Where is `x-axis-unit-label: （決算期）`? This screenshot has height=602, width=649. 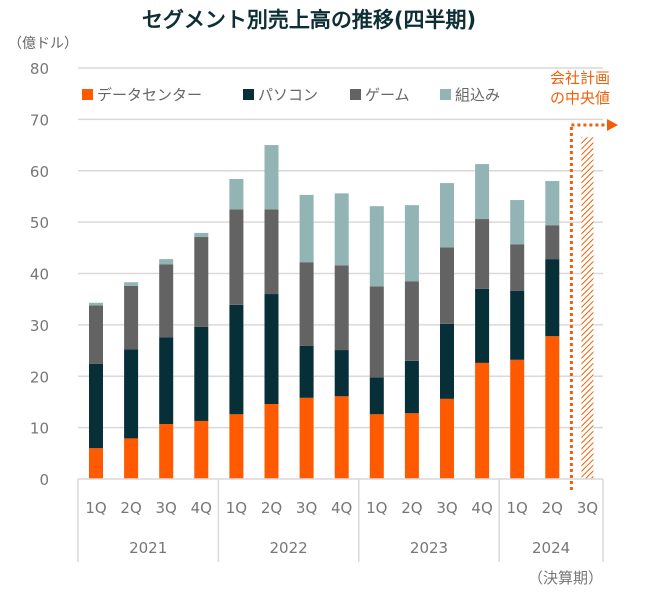 x-axis-unit-label: （決算期） is located at coordinates (565, 578).